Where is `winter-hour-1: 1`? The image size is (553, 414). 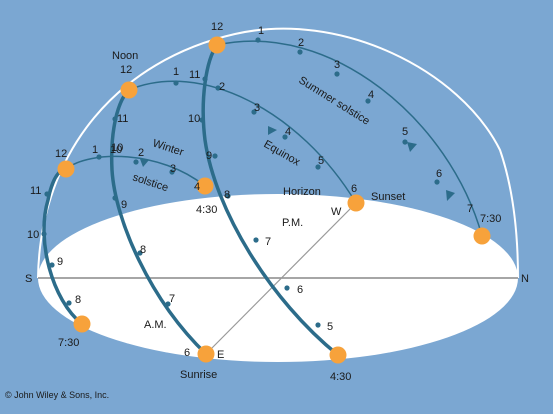
winter-hour-1: 1 is located at coordinates (95, 150).